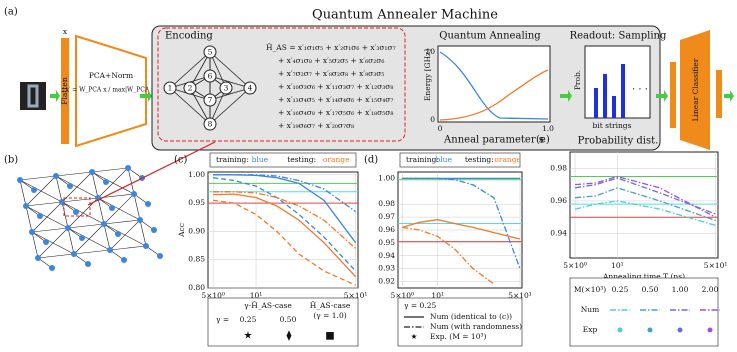 This screenshot has height=352, width=737. I want to click on y-tick-label: 0.97, so click(386, 216).